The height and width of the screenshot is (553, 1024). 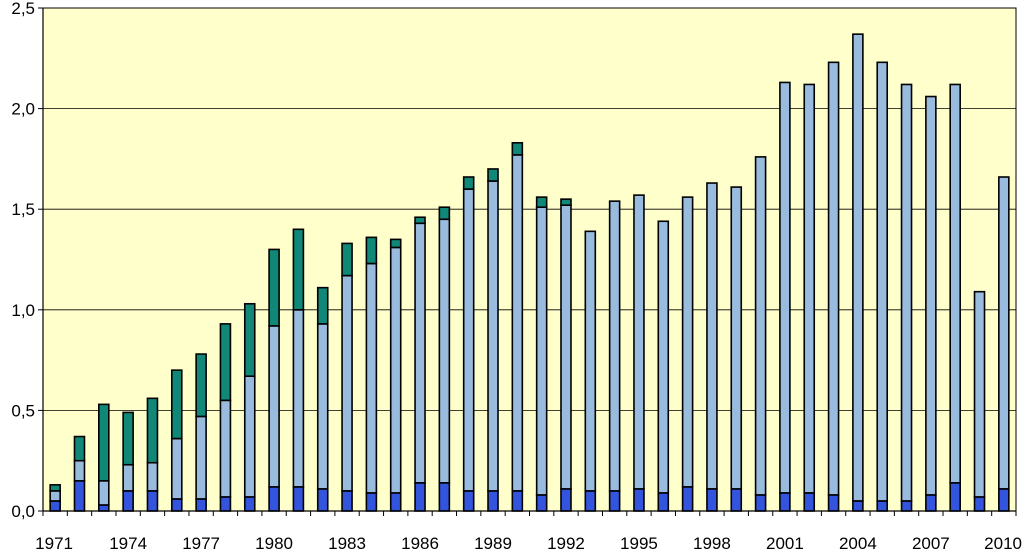 I want to click on x-tick-label: 1992, so click(x=566, y=543).